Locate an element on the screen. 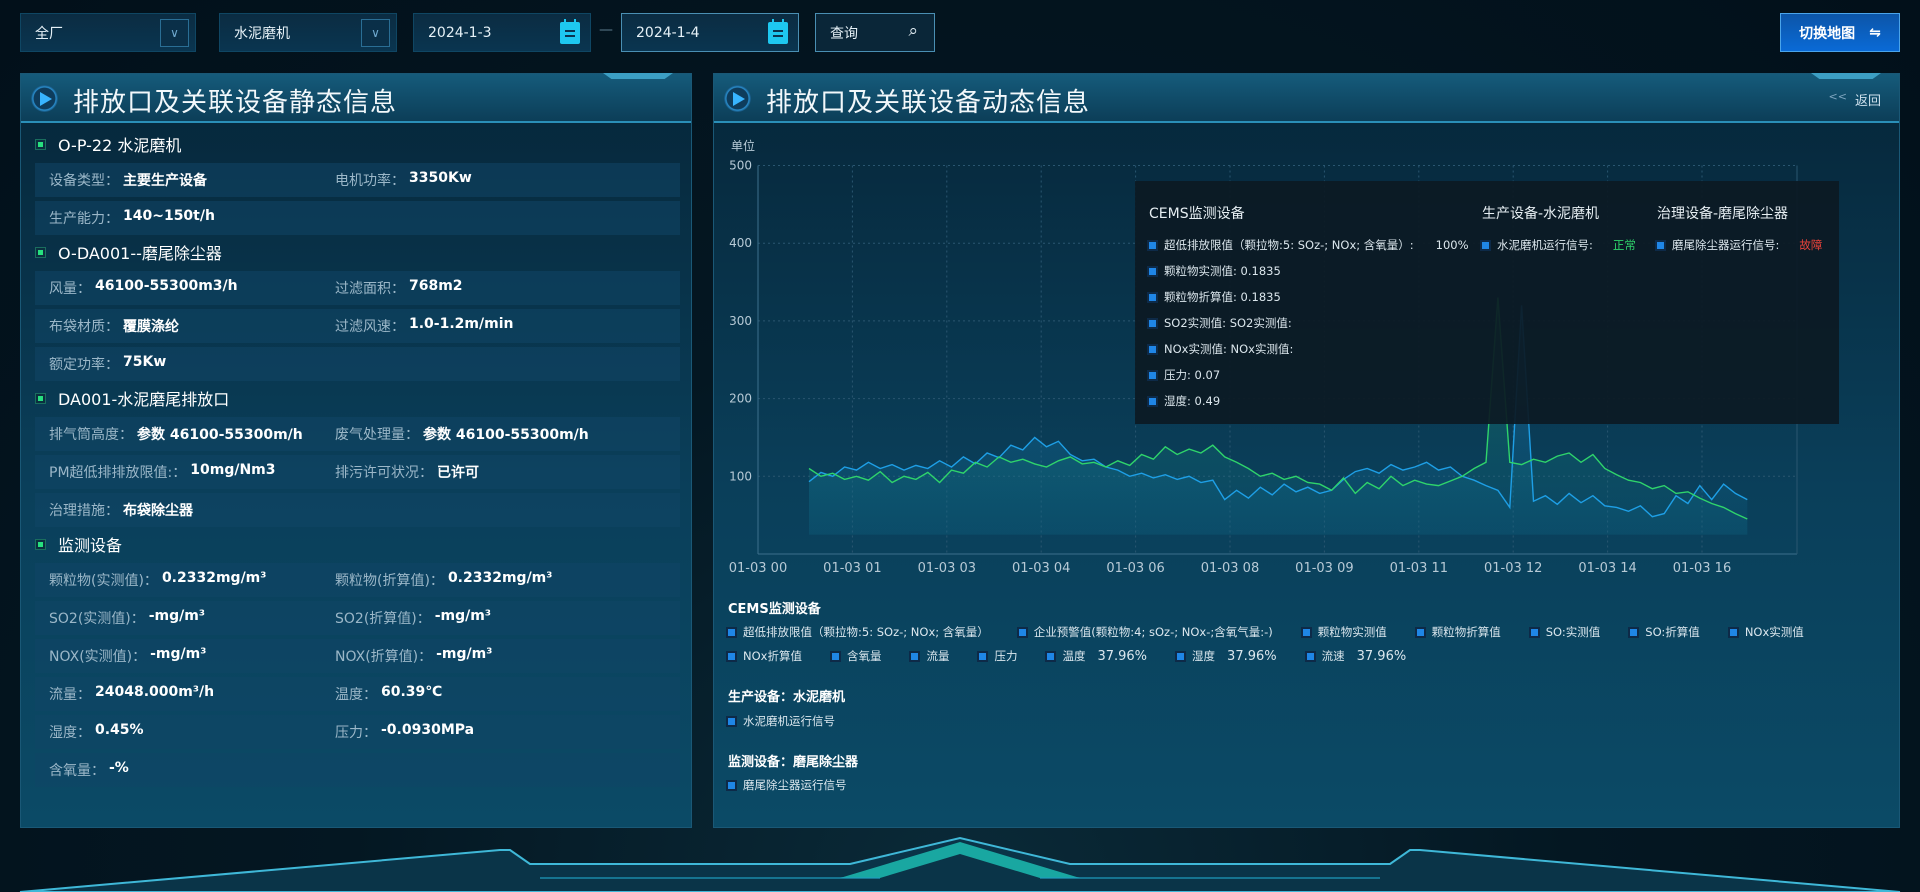 The image size is (1920, 892). back-label: 返回 is located at coordinates (1867, 101).